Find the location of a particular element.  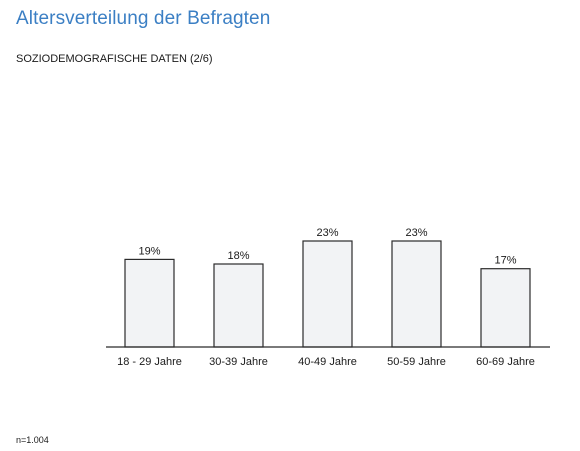

bar-value-label: 18% is located at coordinates (238, 256).